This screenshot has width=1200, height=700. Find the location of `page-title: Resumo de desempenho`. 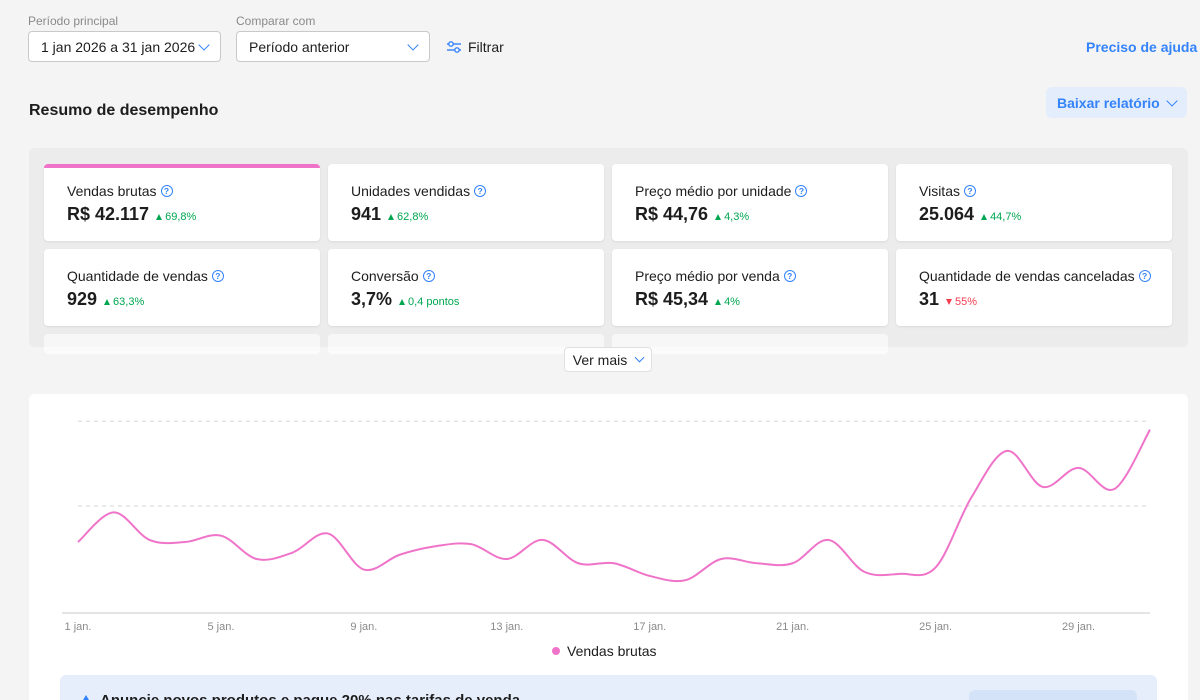

page-title: Resumo de desempenho is located at coordinates (124, 110).